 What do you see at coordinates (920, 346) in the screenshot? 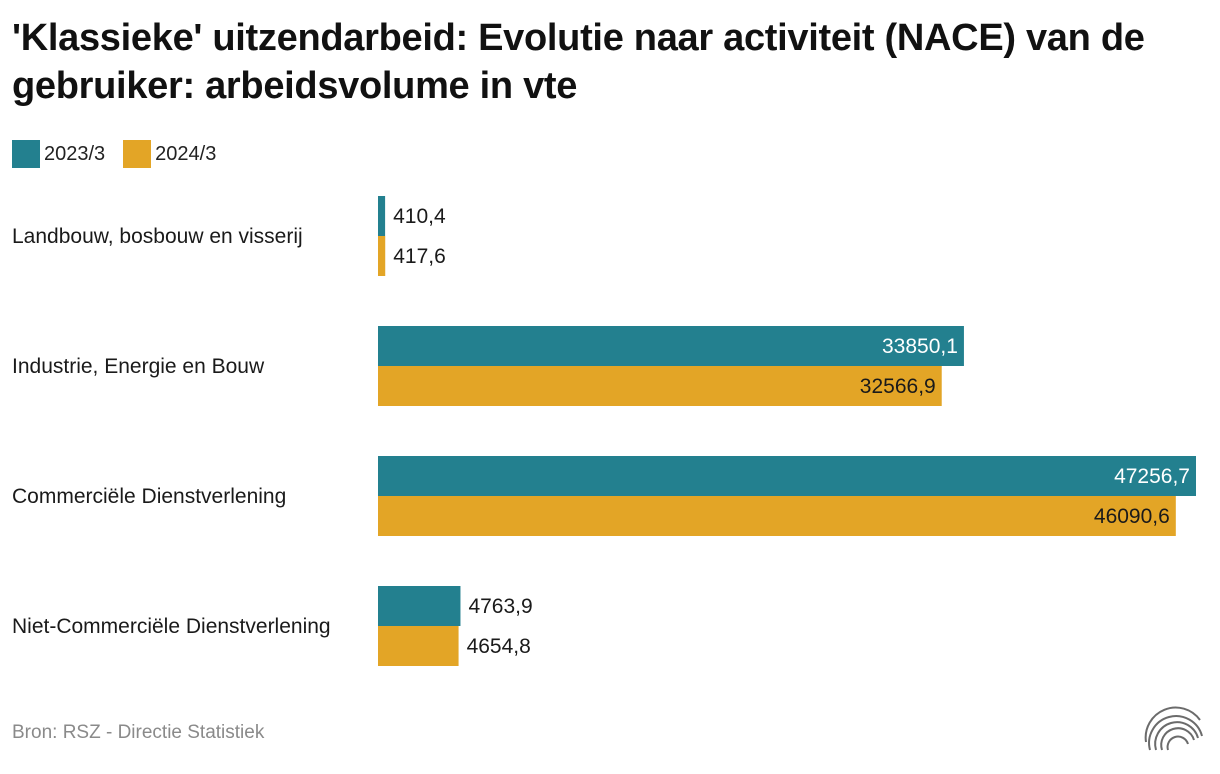
I see `data-label: 33850,1` at bounding box center [920, 346].